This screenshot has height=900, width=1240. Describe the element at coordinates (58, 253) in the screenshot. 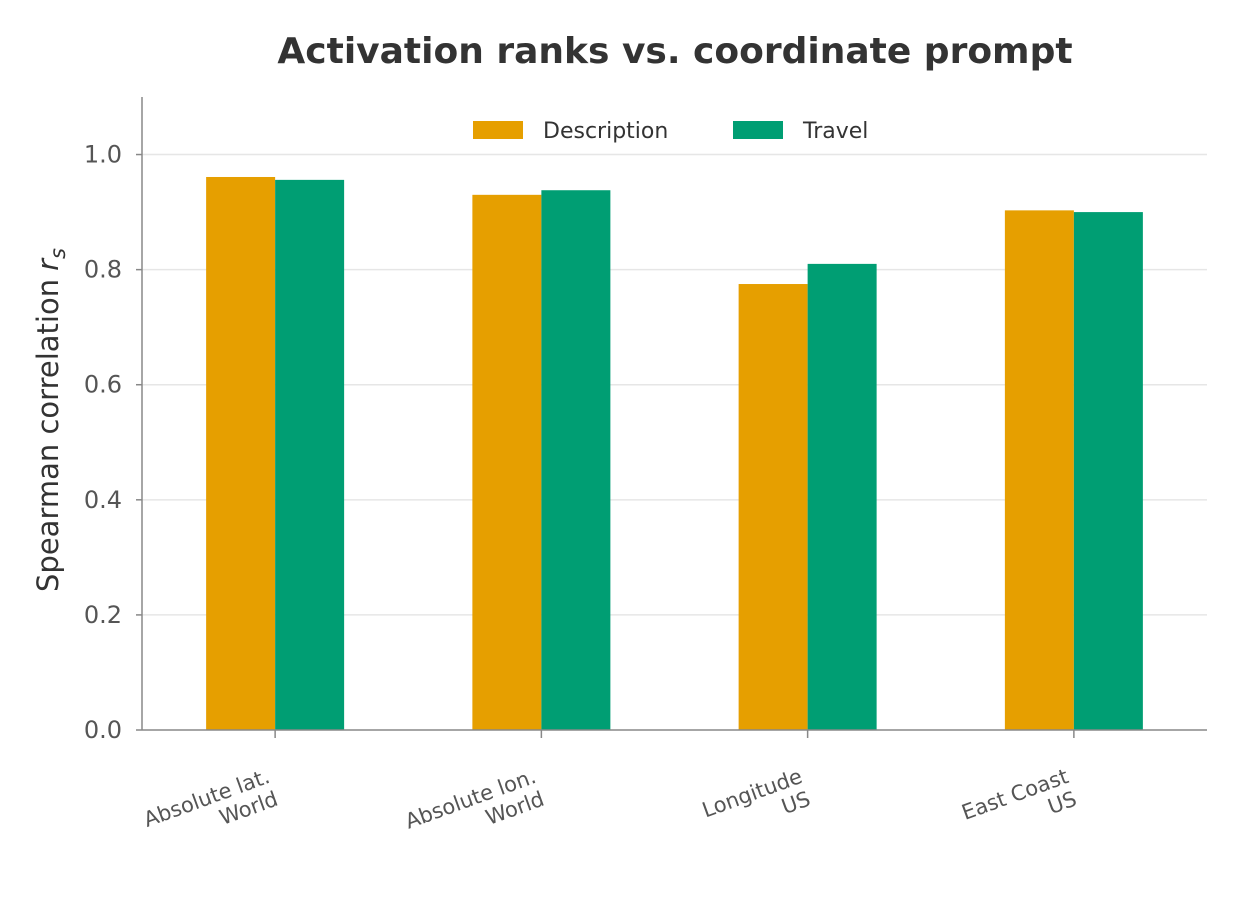

I see `y-axis-label-subscript: s` at that location.